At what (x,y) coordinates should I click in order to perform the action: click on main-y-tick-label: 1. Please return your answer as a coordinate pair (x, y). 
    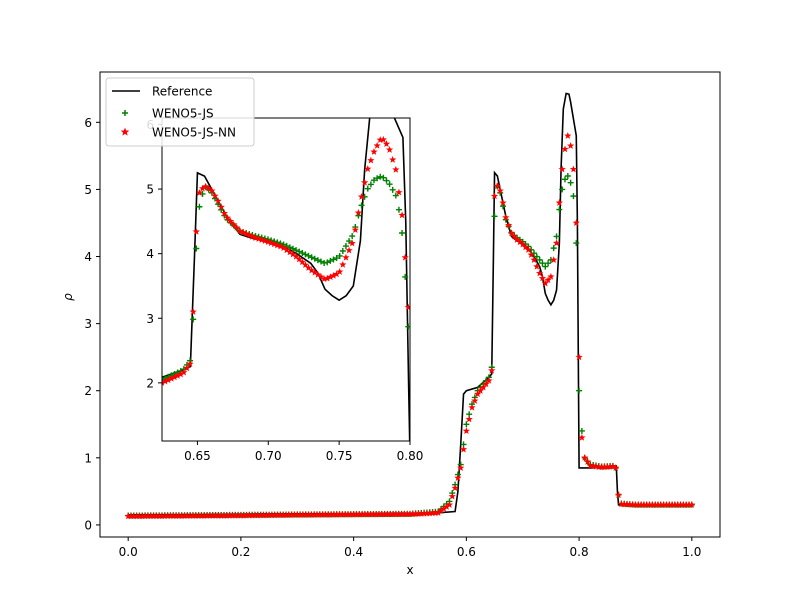
    Looking at the image, I should click on (88, 458).